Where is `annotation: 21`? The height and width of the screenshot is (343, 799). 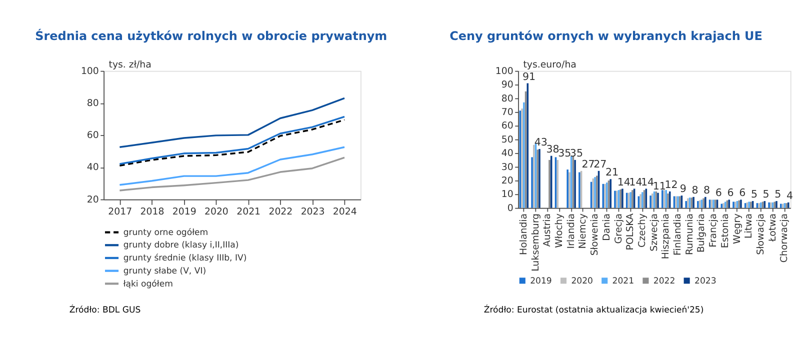
annotation: 21 is located at coordinates (612, 172).